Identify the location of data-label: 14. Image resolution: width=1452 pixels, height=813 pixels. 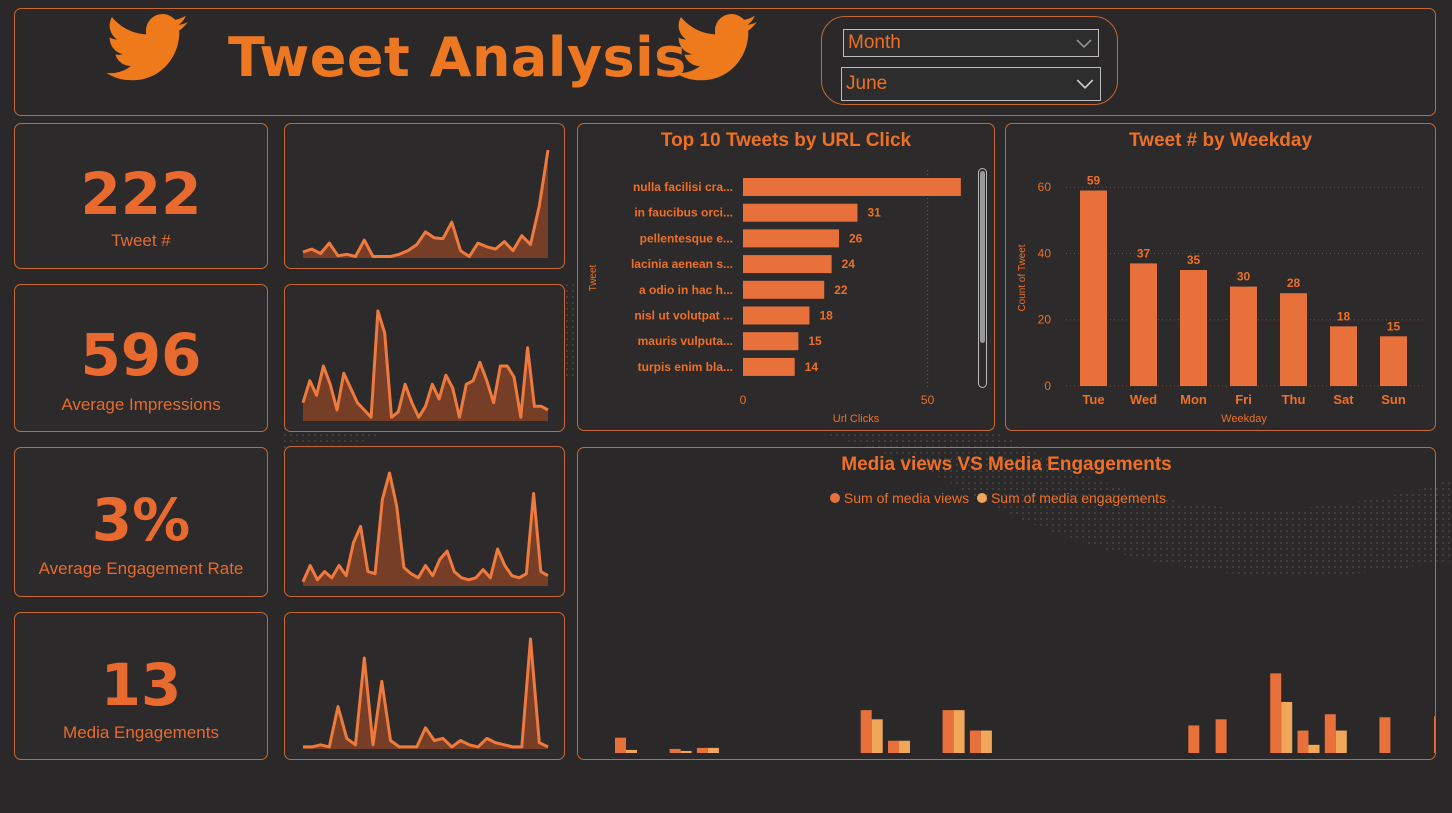
(812, 367).